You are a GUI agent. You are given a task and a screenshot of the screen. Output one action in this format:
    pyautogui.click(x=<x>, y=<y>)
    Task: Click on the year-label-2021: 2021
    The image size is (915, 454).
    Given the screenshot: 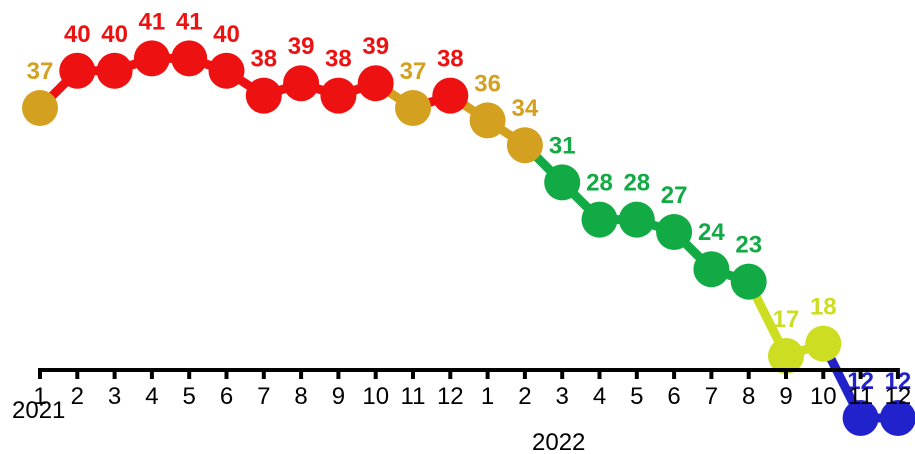 What is the action you would take?
    pyautogui.click(x=38, y=410)
    